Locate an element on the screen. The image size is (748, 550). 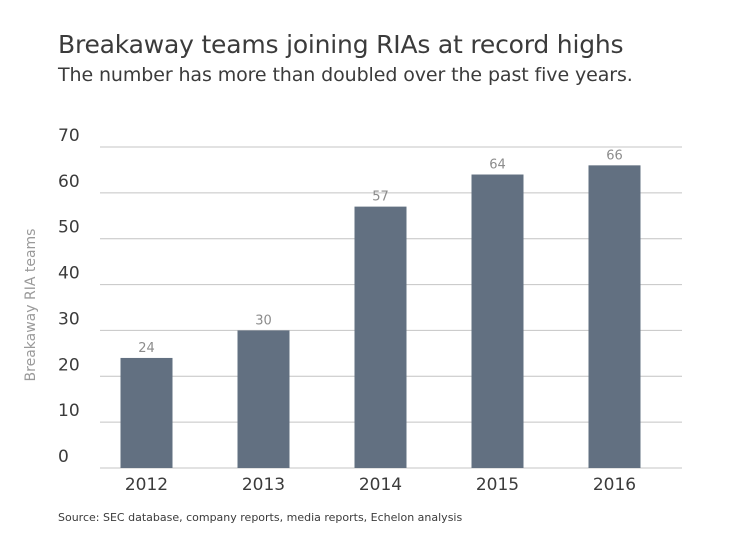
x-tick-label: 2013 is located at coordinates (263, 485).